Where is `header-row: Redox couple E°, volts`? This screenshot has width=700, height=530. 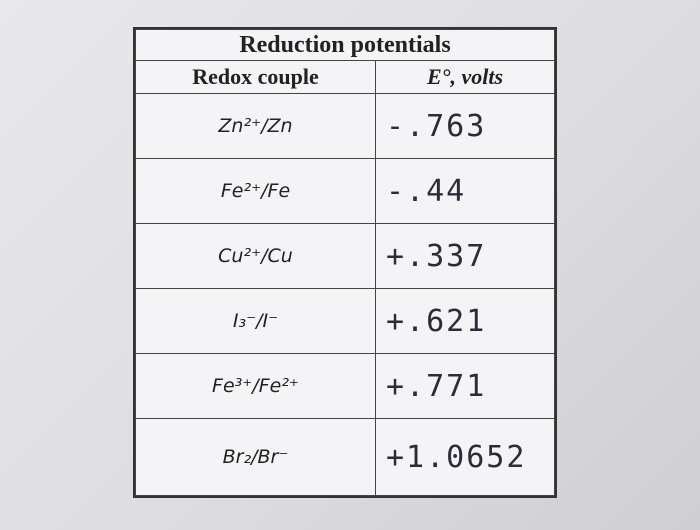 header-row: Redox couple E°, volts is located at coordinates (345, 77).